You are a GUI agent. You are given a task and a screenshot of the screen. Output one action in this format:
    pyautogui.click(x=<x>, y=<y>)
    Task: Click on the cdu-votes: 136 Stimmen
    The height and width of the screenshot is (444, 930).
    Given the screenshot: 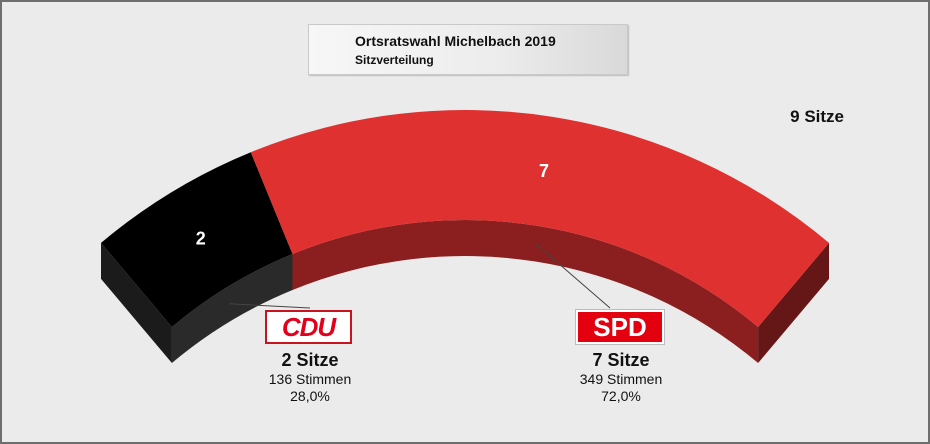 What is the action you would take?
    pyautogui.click(x=310, y=379)
    